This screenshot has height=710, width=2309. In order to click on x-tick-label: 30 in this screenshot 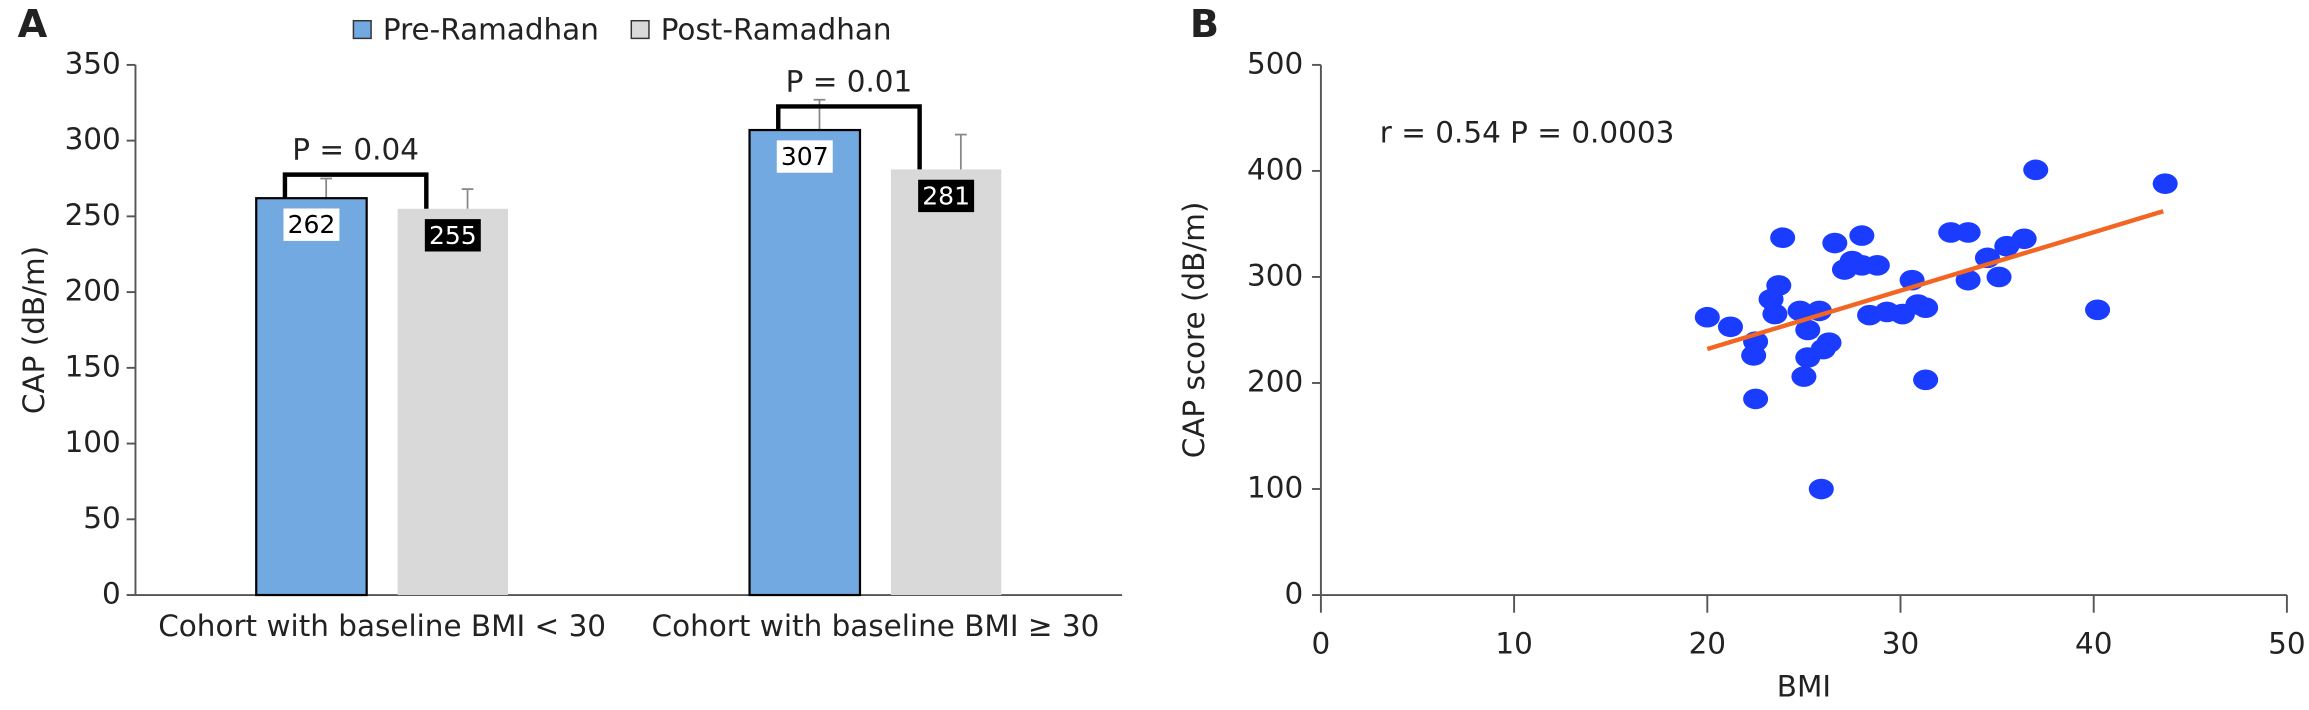, I will do `click(1900, 644)`.